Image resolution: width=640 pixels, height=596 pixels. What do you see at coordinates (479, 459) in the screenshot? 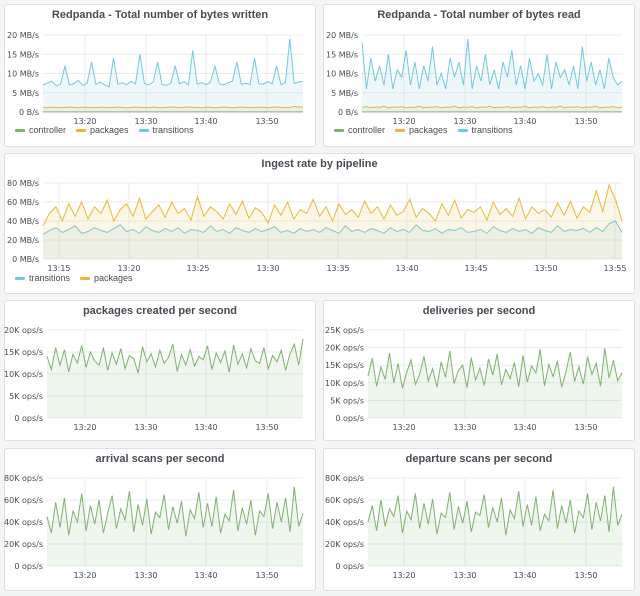
I see `panel-title: departure scans per second` at bounding box center [479, 459].